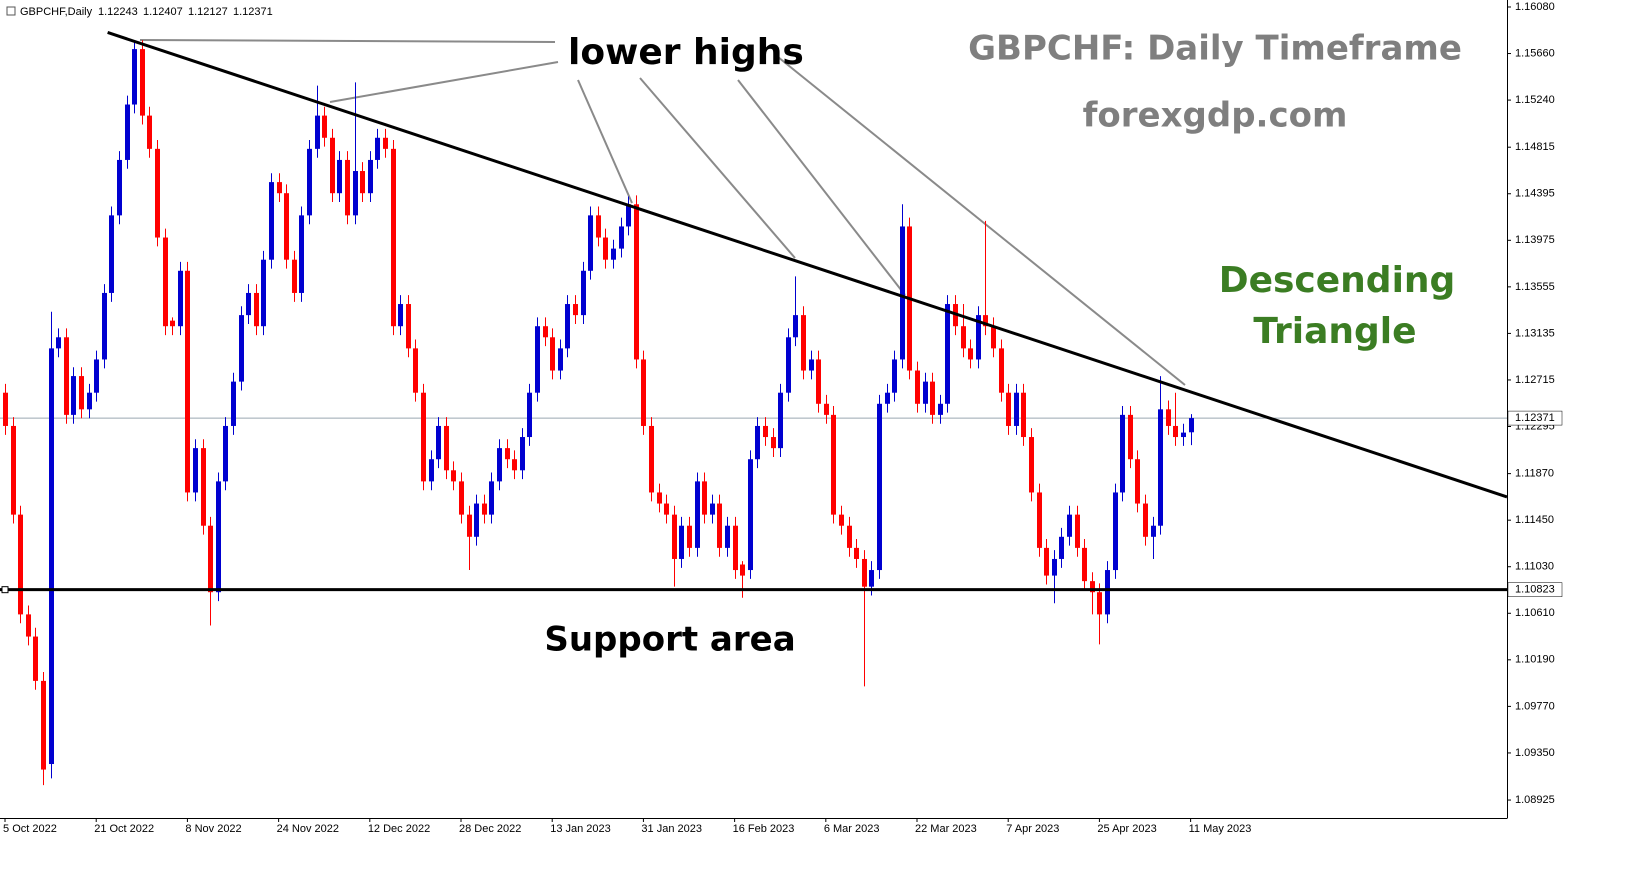  What do you see at coordinates (1535, 194) in the screenshot?
I see `y-tick-label: 1.14395` at bounding box center [1535, 194].